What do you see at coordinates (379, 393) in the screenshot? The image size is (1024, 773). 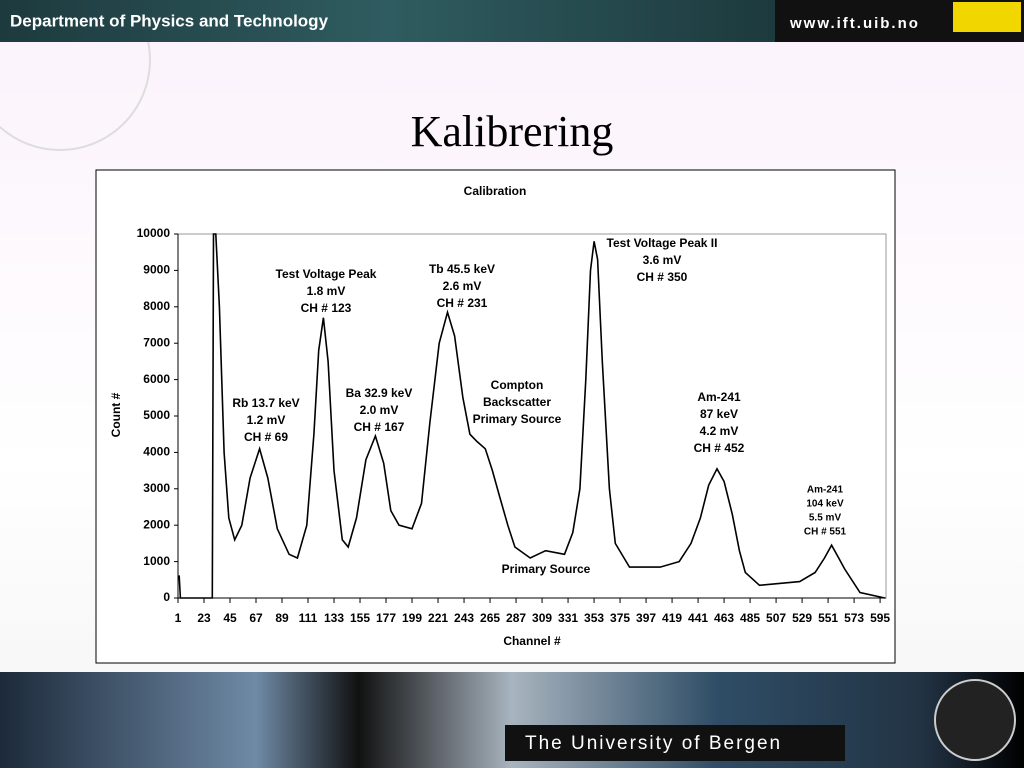 I see `annotation: Ba 32.9 keV` at bounding box center [379, 393].